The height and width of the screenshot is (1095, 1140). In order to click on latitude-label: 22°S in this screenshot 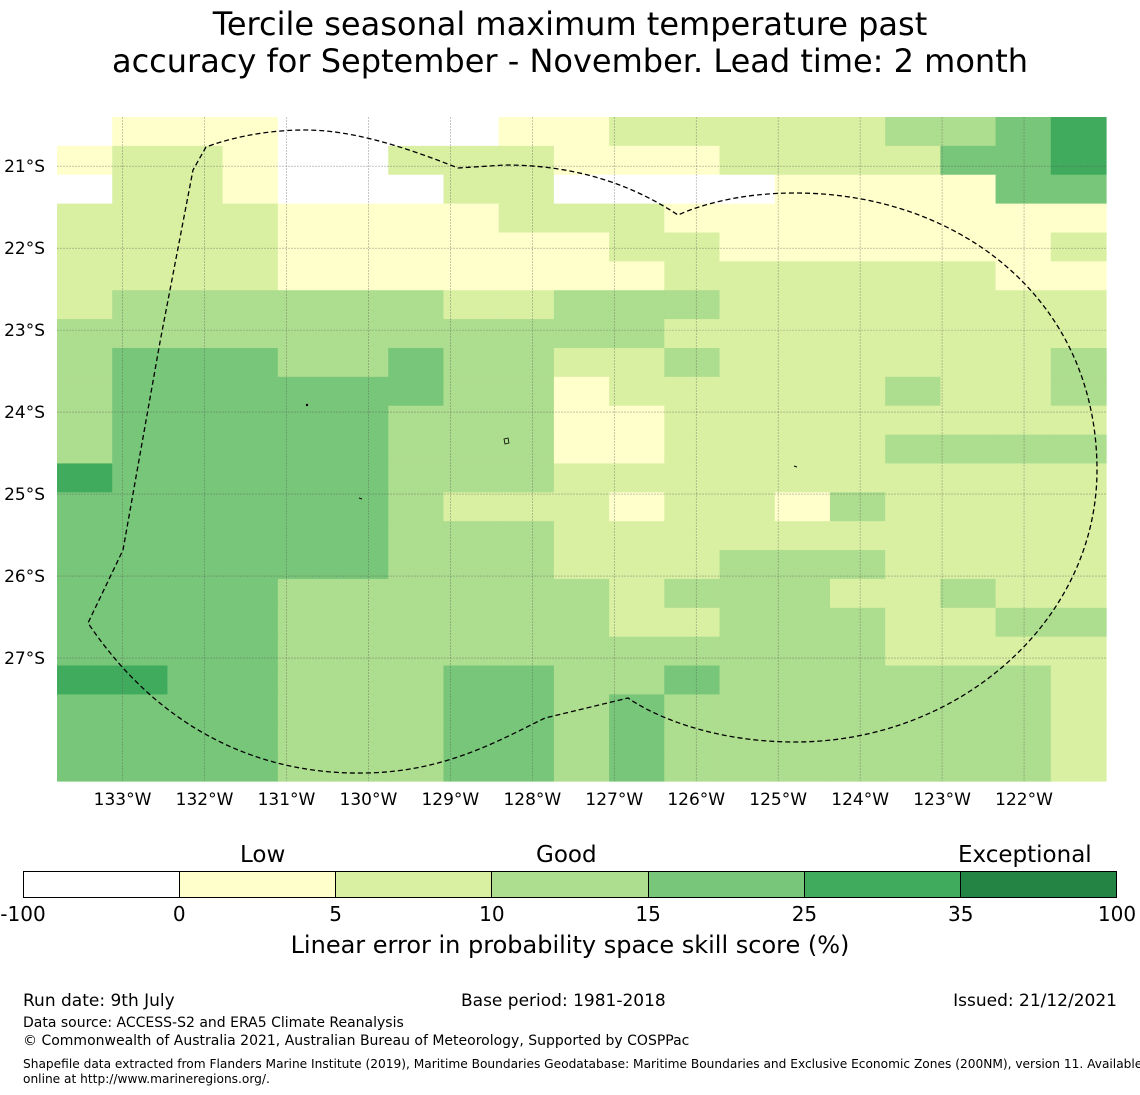, I will do `click(24, 249)`.